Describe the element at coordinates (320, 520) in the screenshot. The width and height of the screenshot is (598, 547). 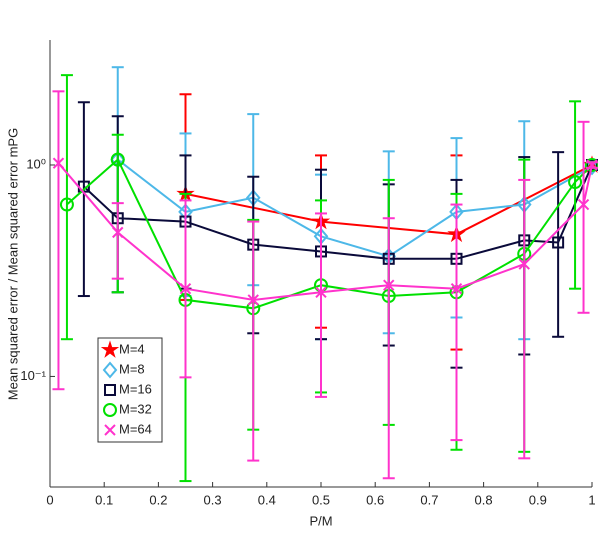
I see `x-axis-label: P/M` at that location.